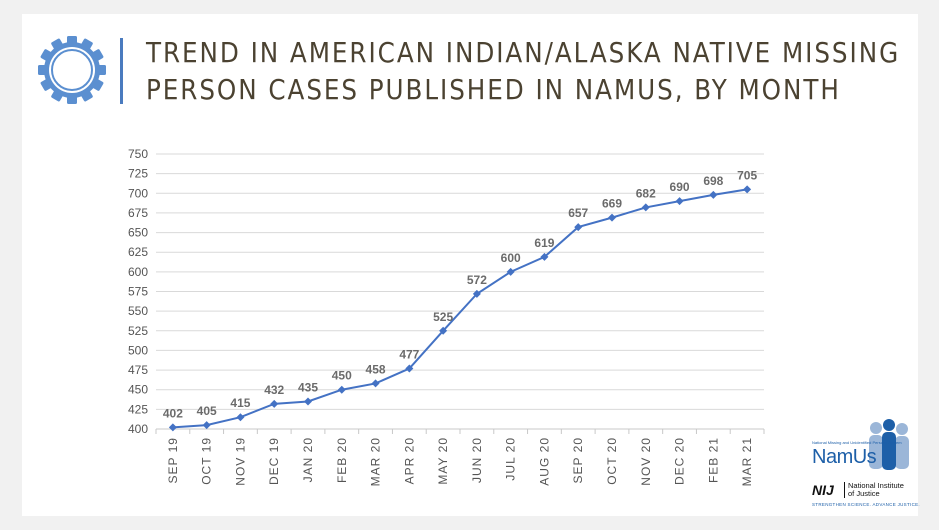 The width and height of the screenshot is (939, 530). Describe the element at coordinates (240, 403) in the screenshot. I see `data-label: 415` at that location.